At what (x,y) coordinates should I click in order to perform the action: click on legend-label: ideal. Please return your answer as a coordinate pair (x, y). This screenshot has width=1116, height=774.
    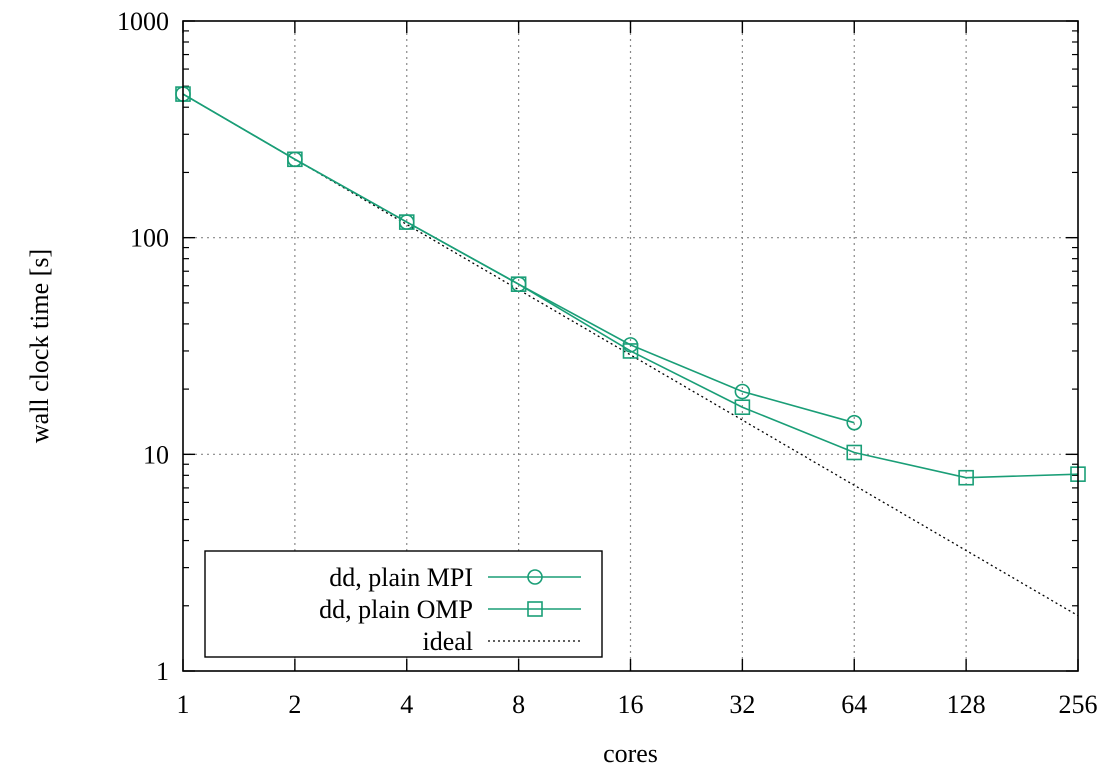
    Looking at the image, I should click on (447, 641).